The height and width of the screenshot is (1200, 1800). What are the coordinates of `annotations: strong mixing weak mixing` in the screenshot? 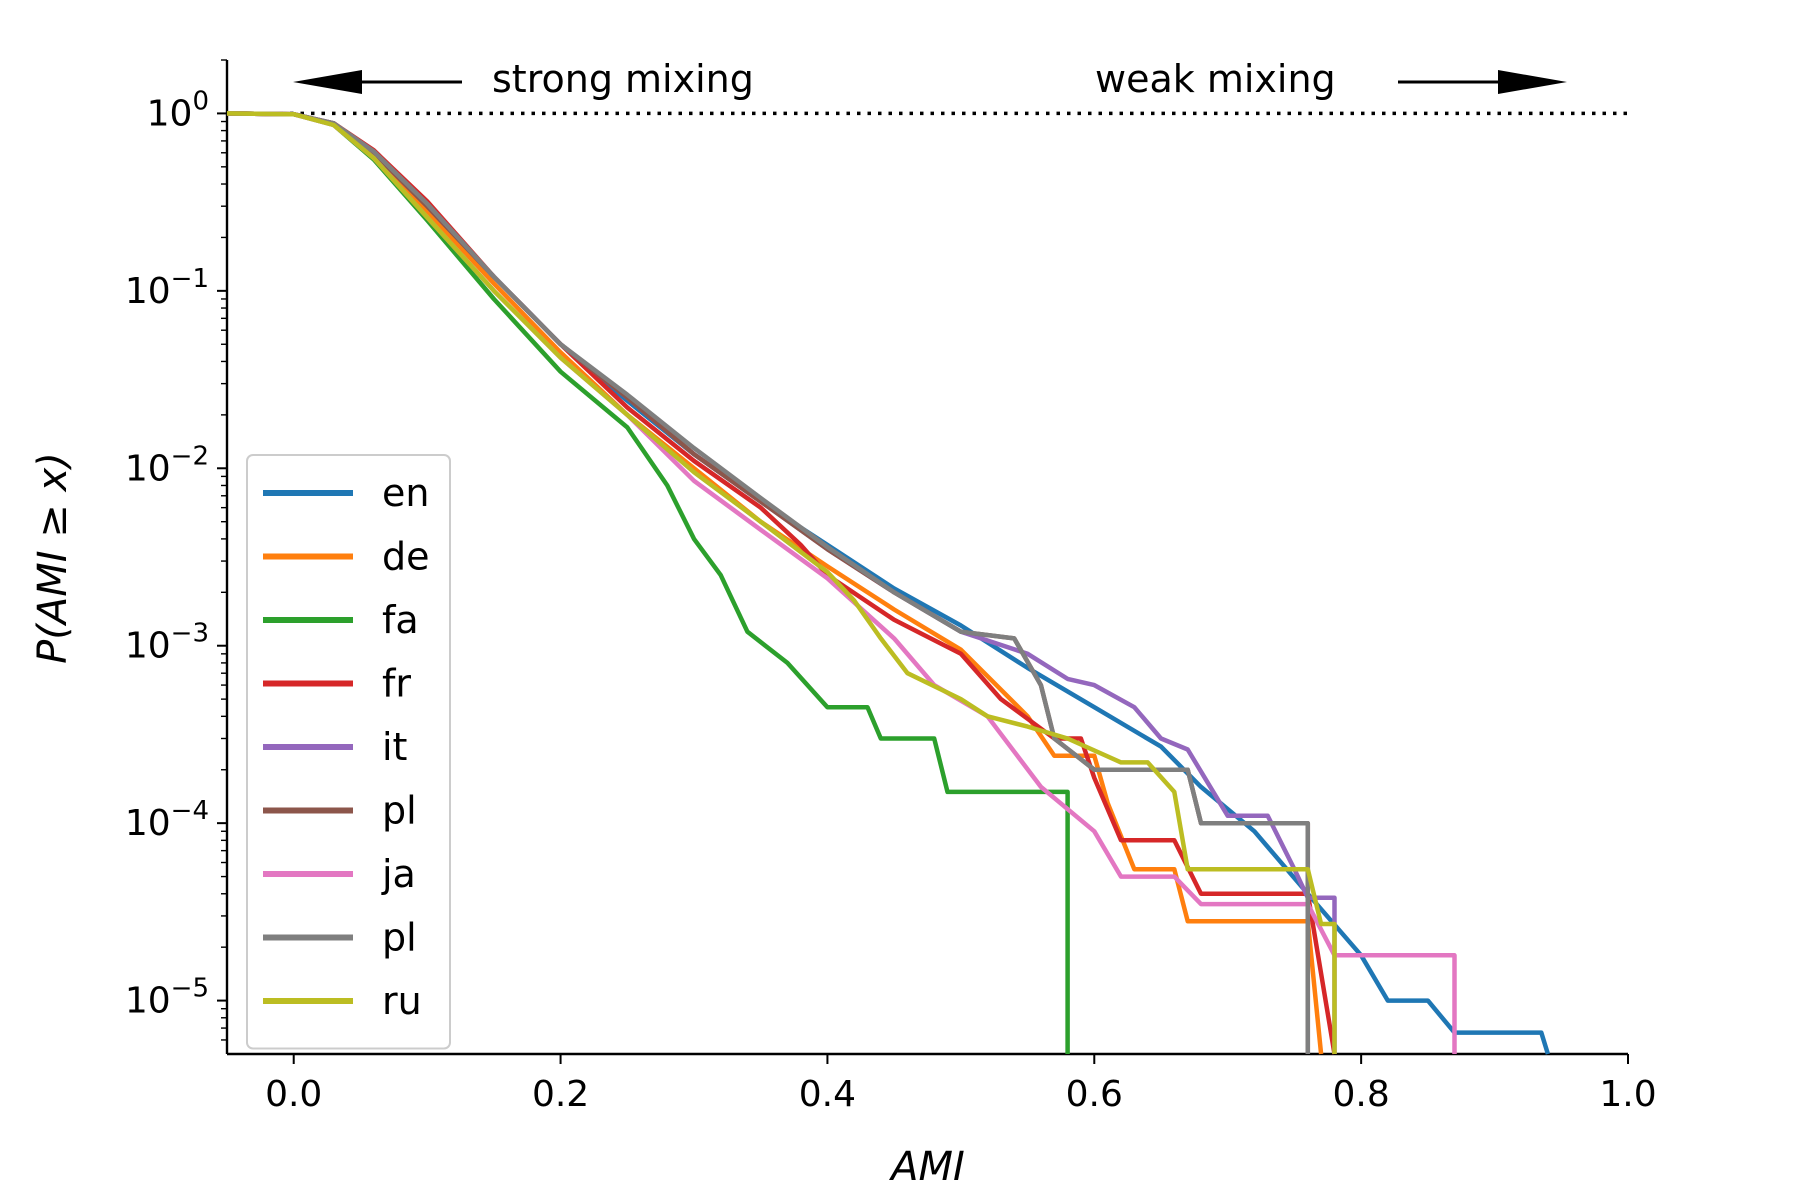 It's located at (930, 79).